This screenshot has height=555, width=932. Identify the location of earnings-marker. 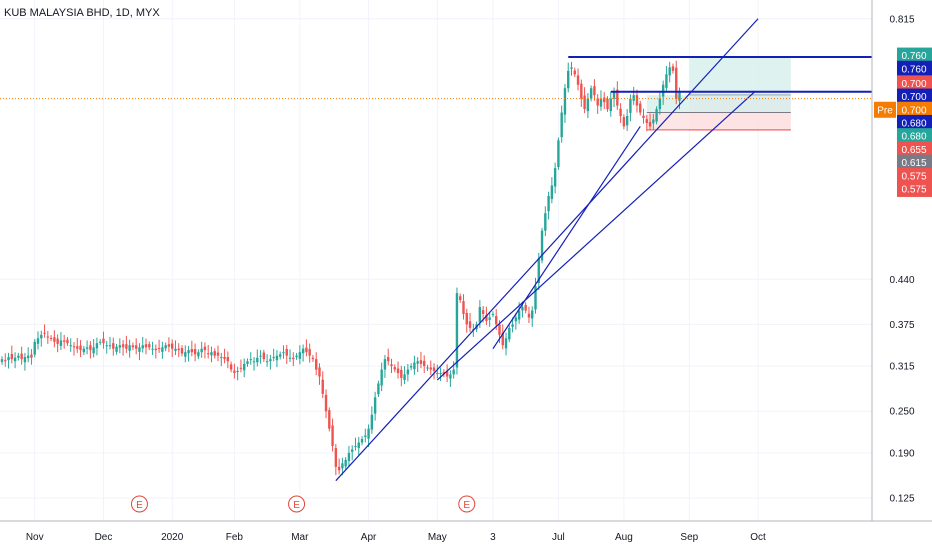
(297, 504).